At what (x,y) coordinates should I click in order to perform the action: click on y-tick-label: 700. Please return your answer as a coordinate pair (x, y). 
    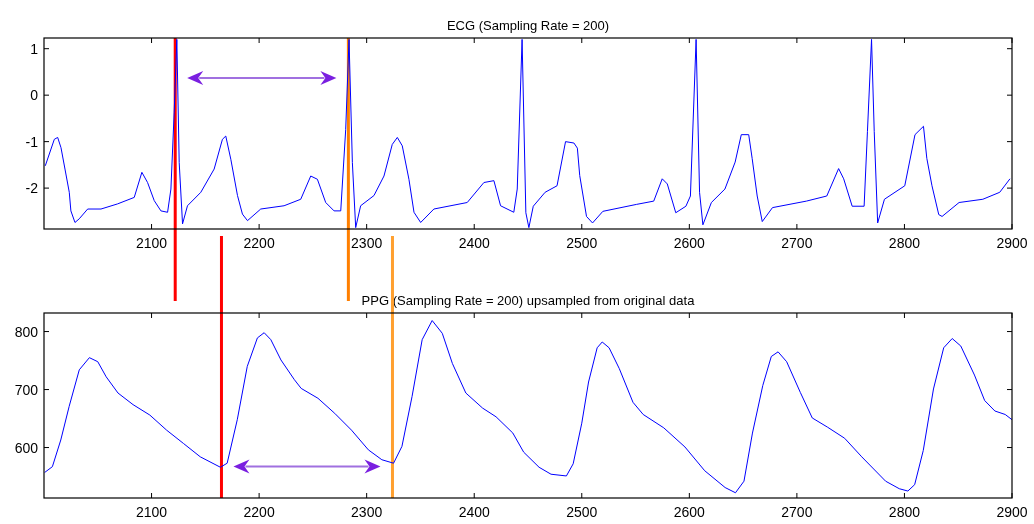
    Looking at the image, I should click on (26, 389).